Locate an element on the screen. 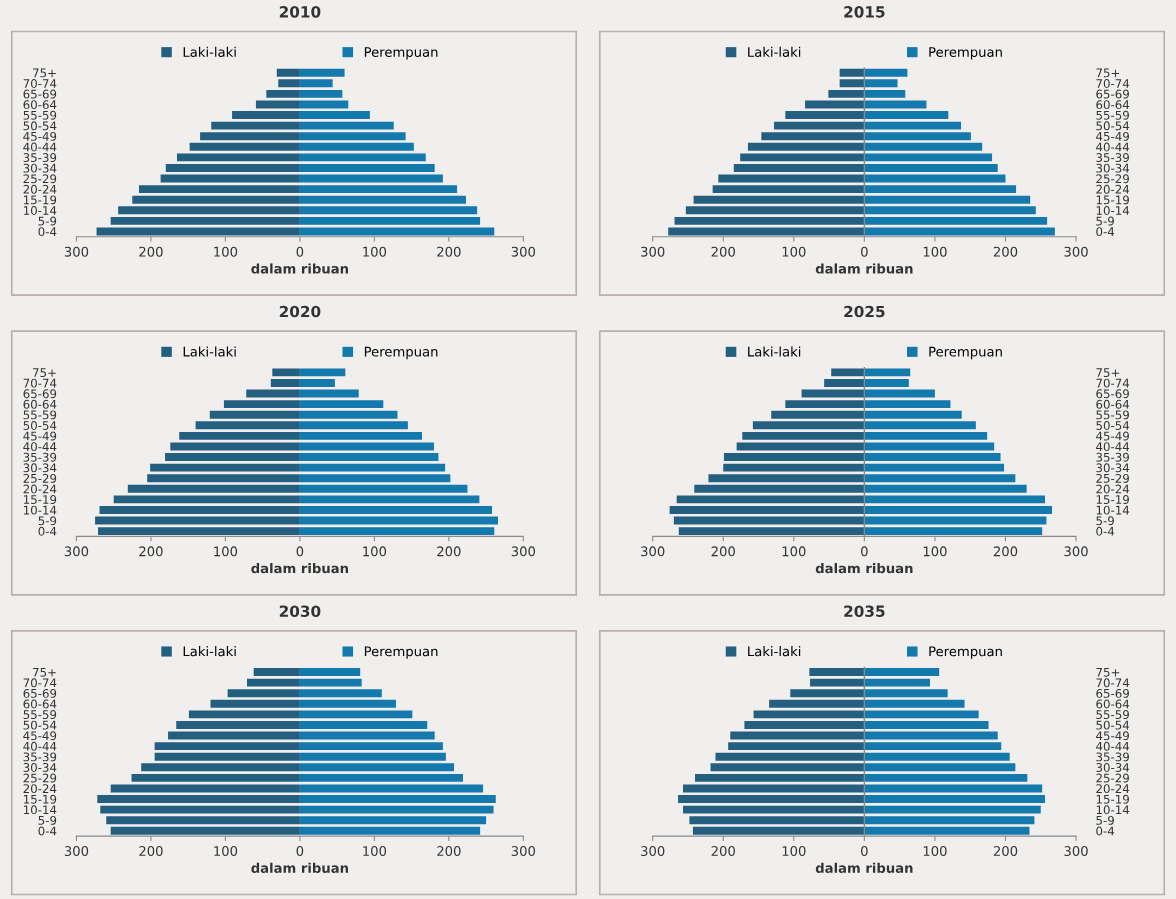 This screenshot has height=899, width=1176. x-tick-label: 0 is located at coordinates (864, 251).